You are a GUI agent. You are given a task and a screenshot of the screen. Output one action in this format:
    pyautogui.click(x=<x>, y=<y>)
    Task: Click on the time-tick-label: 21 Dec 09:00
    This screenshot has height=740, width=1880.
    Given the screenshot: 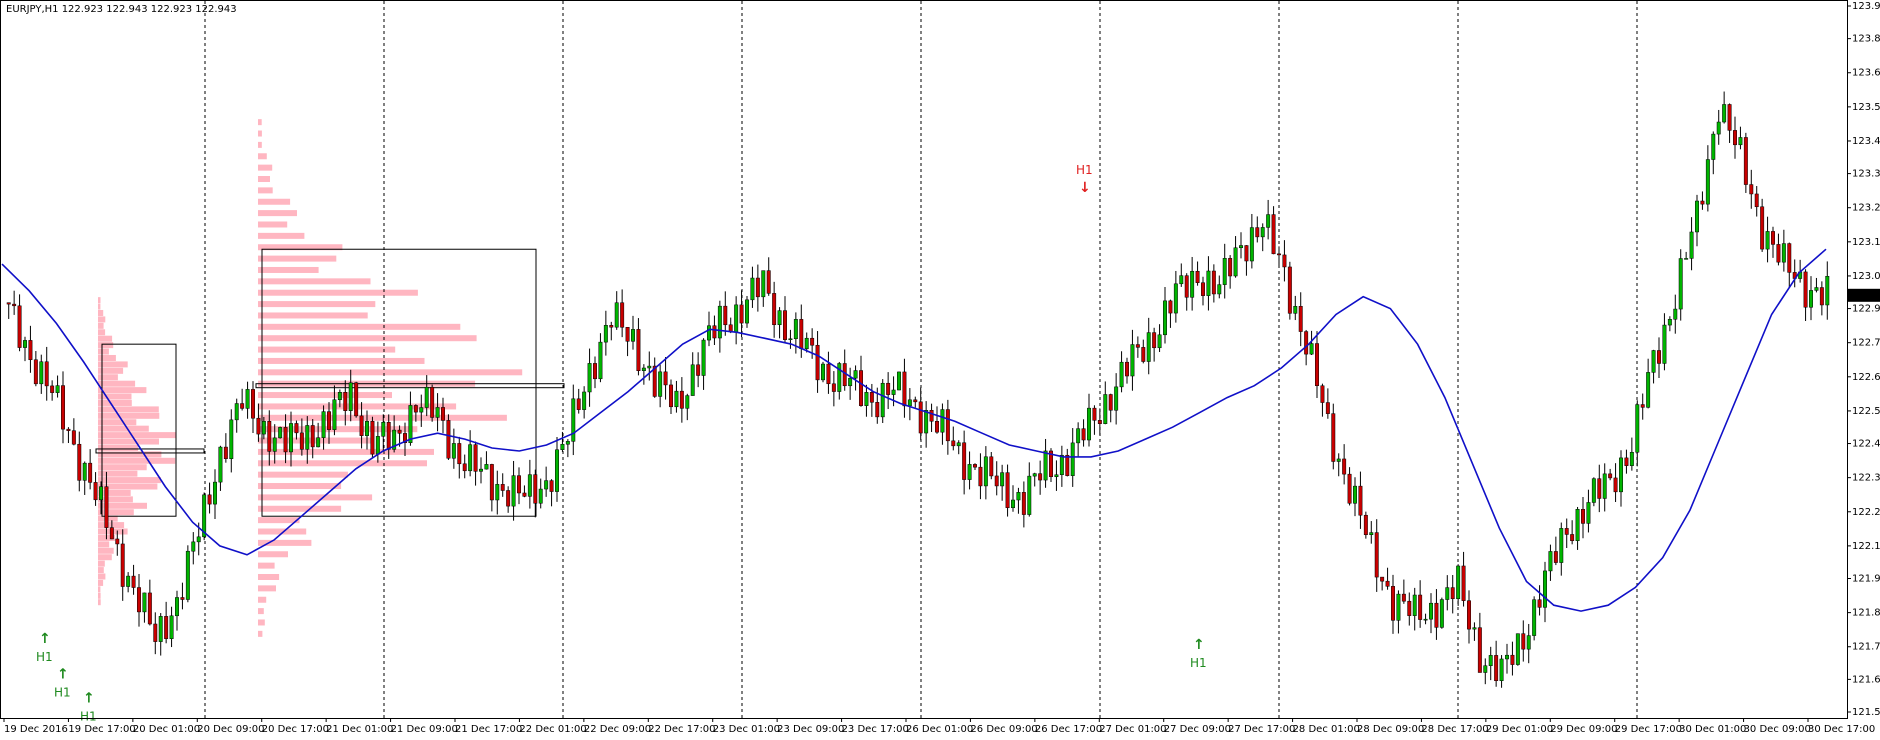 What is the action you would take?
    pyautogui.click(x=424, y=729)
    